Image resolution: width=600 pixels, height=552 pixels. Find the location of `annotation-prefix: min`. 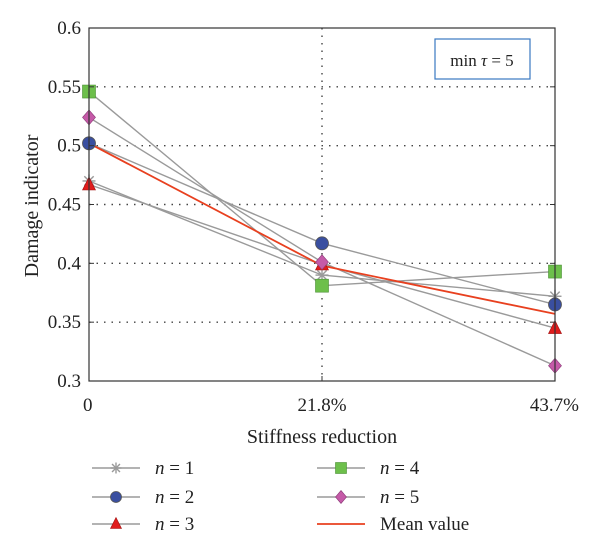

annotation-prefix: min is located at coordinates (465, 60).